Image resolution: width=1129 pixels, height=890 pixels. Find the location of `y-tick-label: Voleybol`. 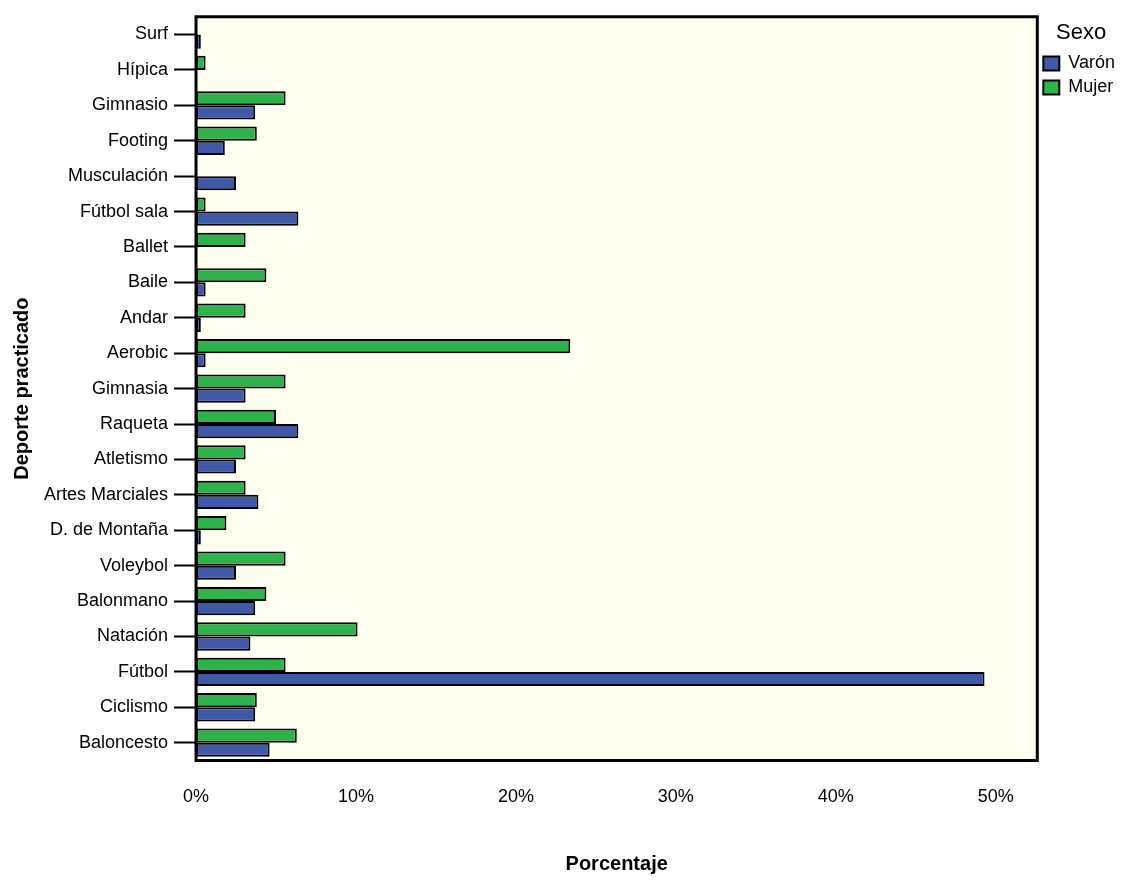

y-tick-label: Voleybol is located at coordinates (134, 564).